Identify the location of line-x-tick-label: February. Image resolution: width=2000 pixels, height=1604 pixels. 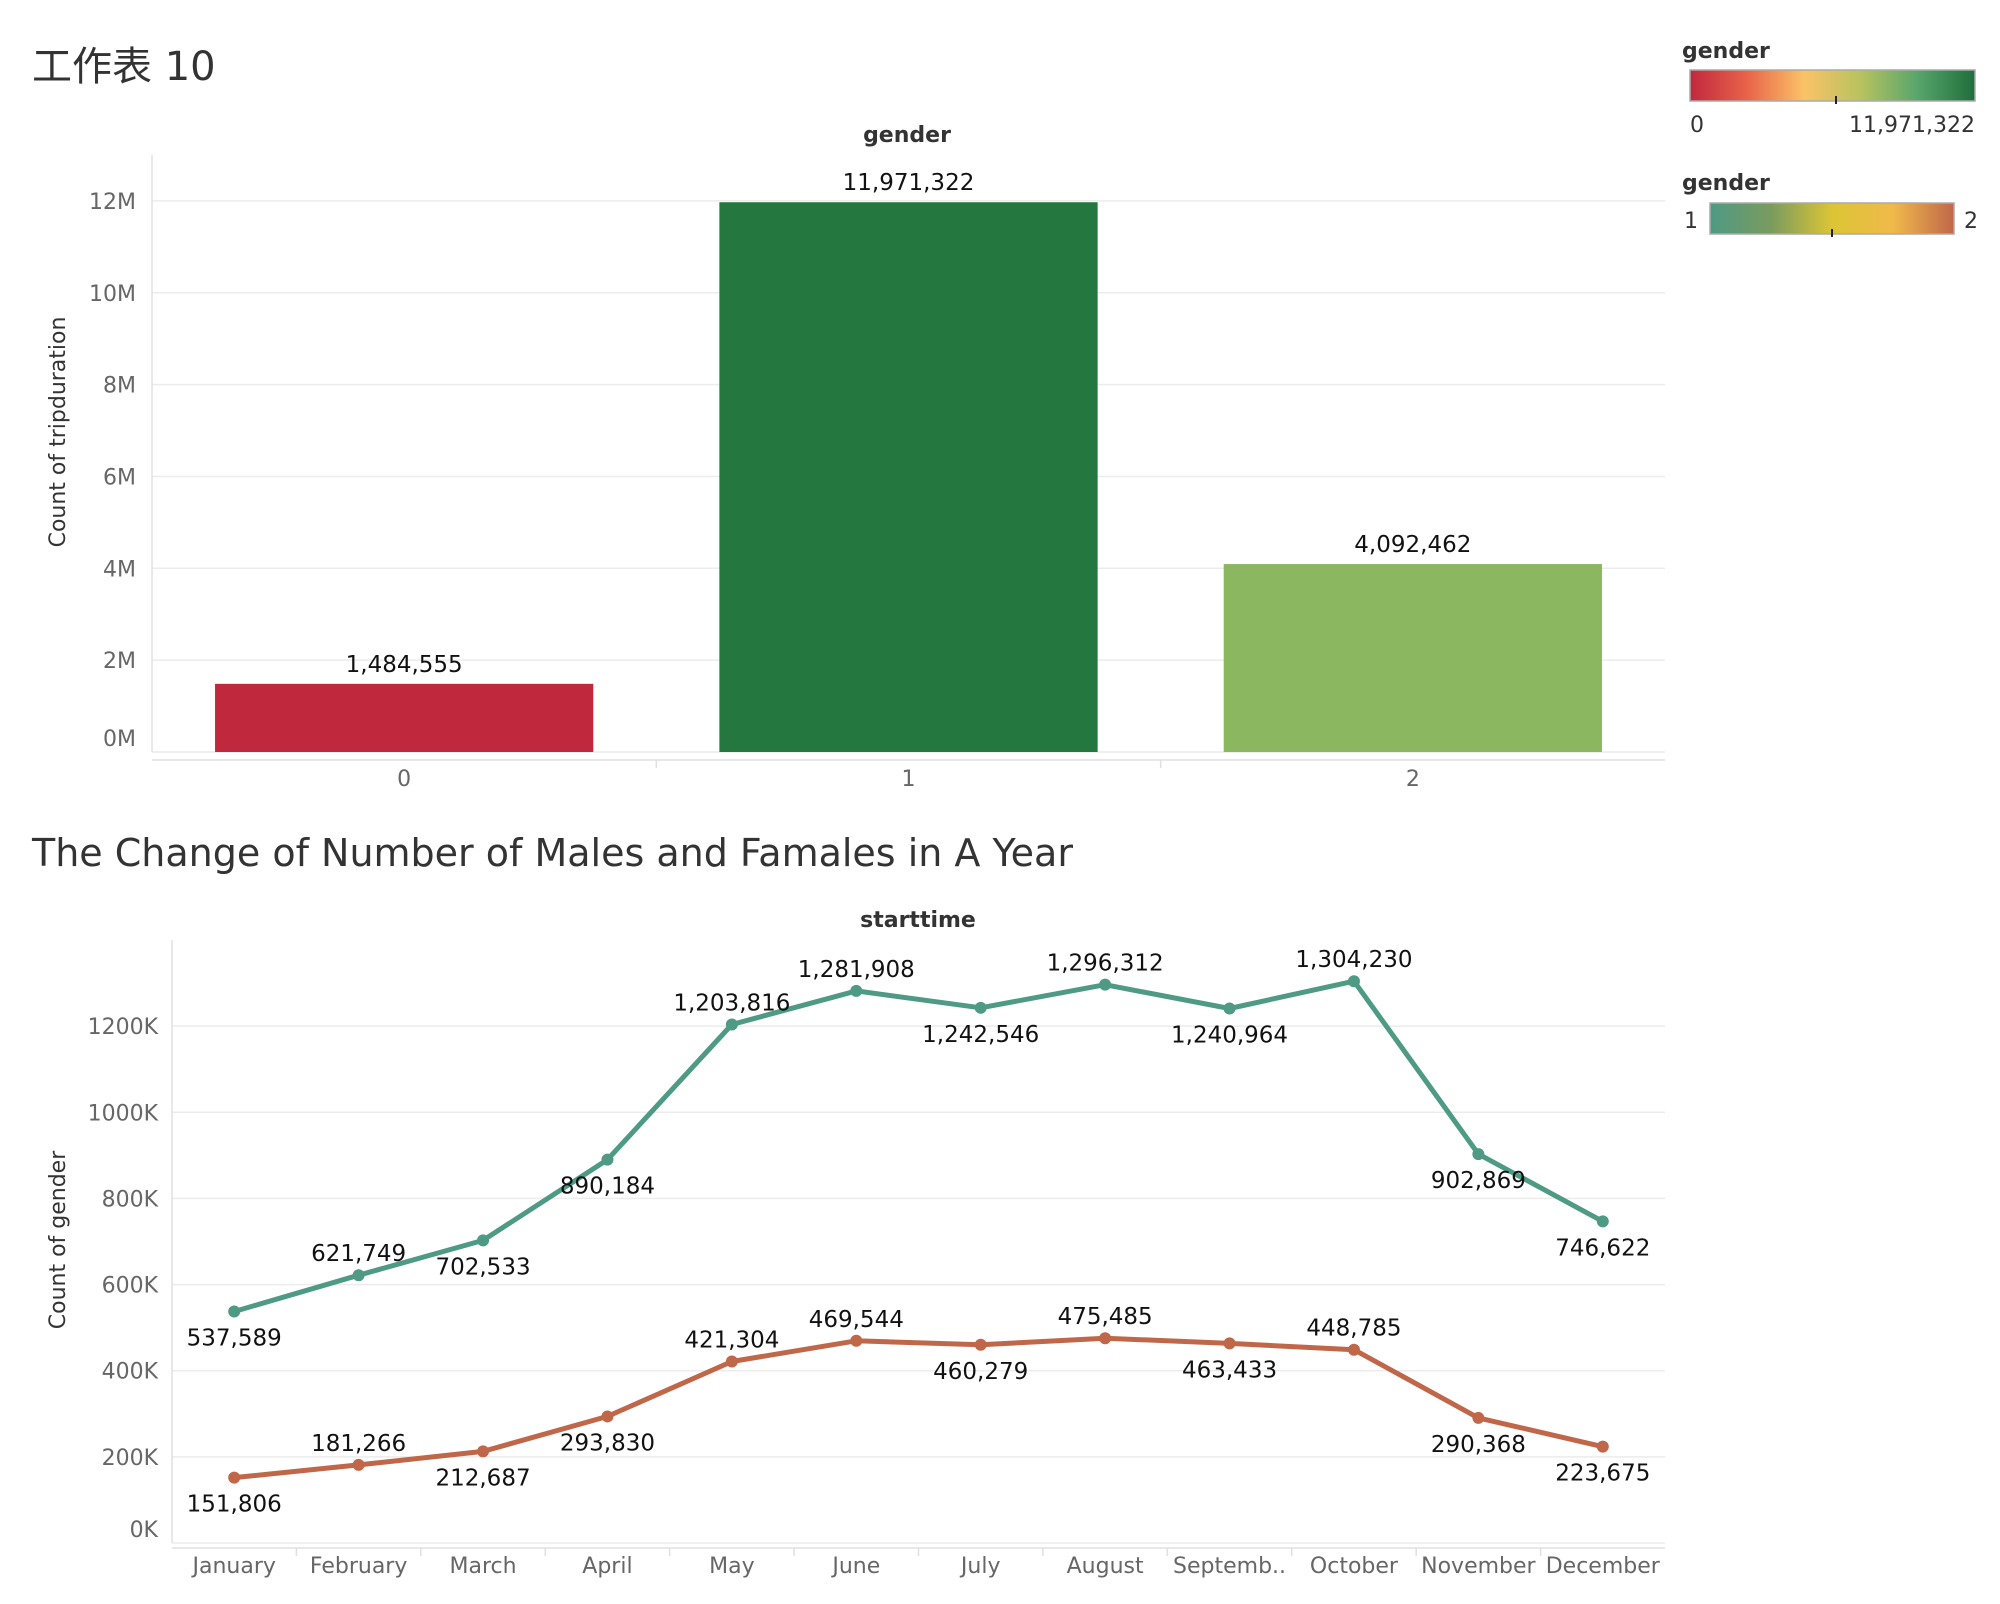
(359, 1566).